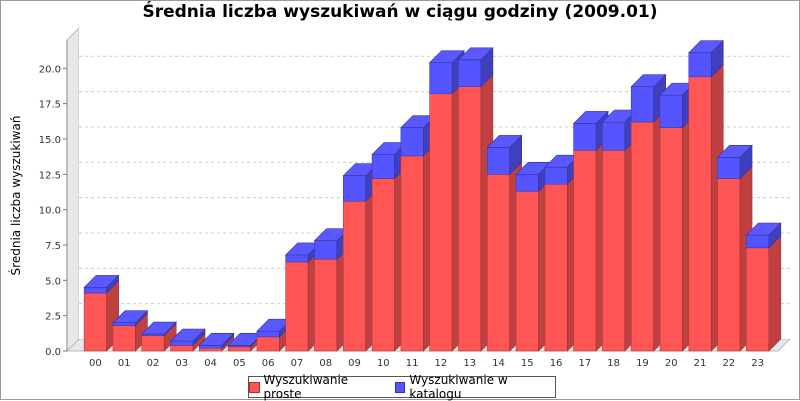  Describe the element at coordinates (268, 363) in the screenshot. I see `x-tick-label: 06` at that location.